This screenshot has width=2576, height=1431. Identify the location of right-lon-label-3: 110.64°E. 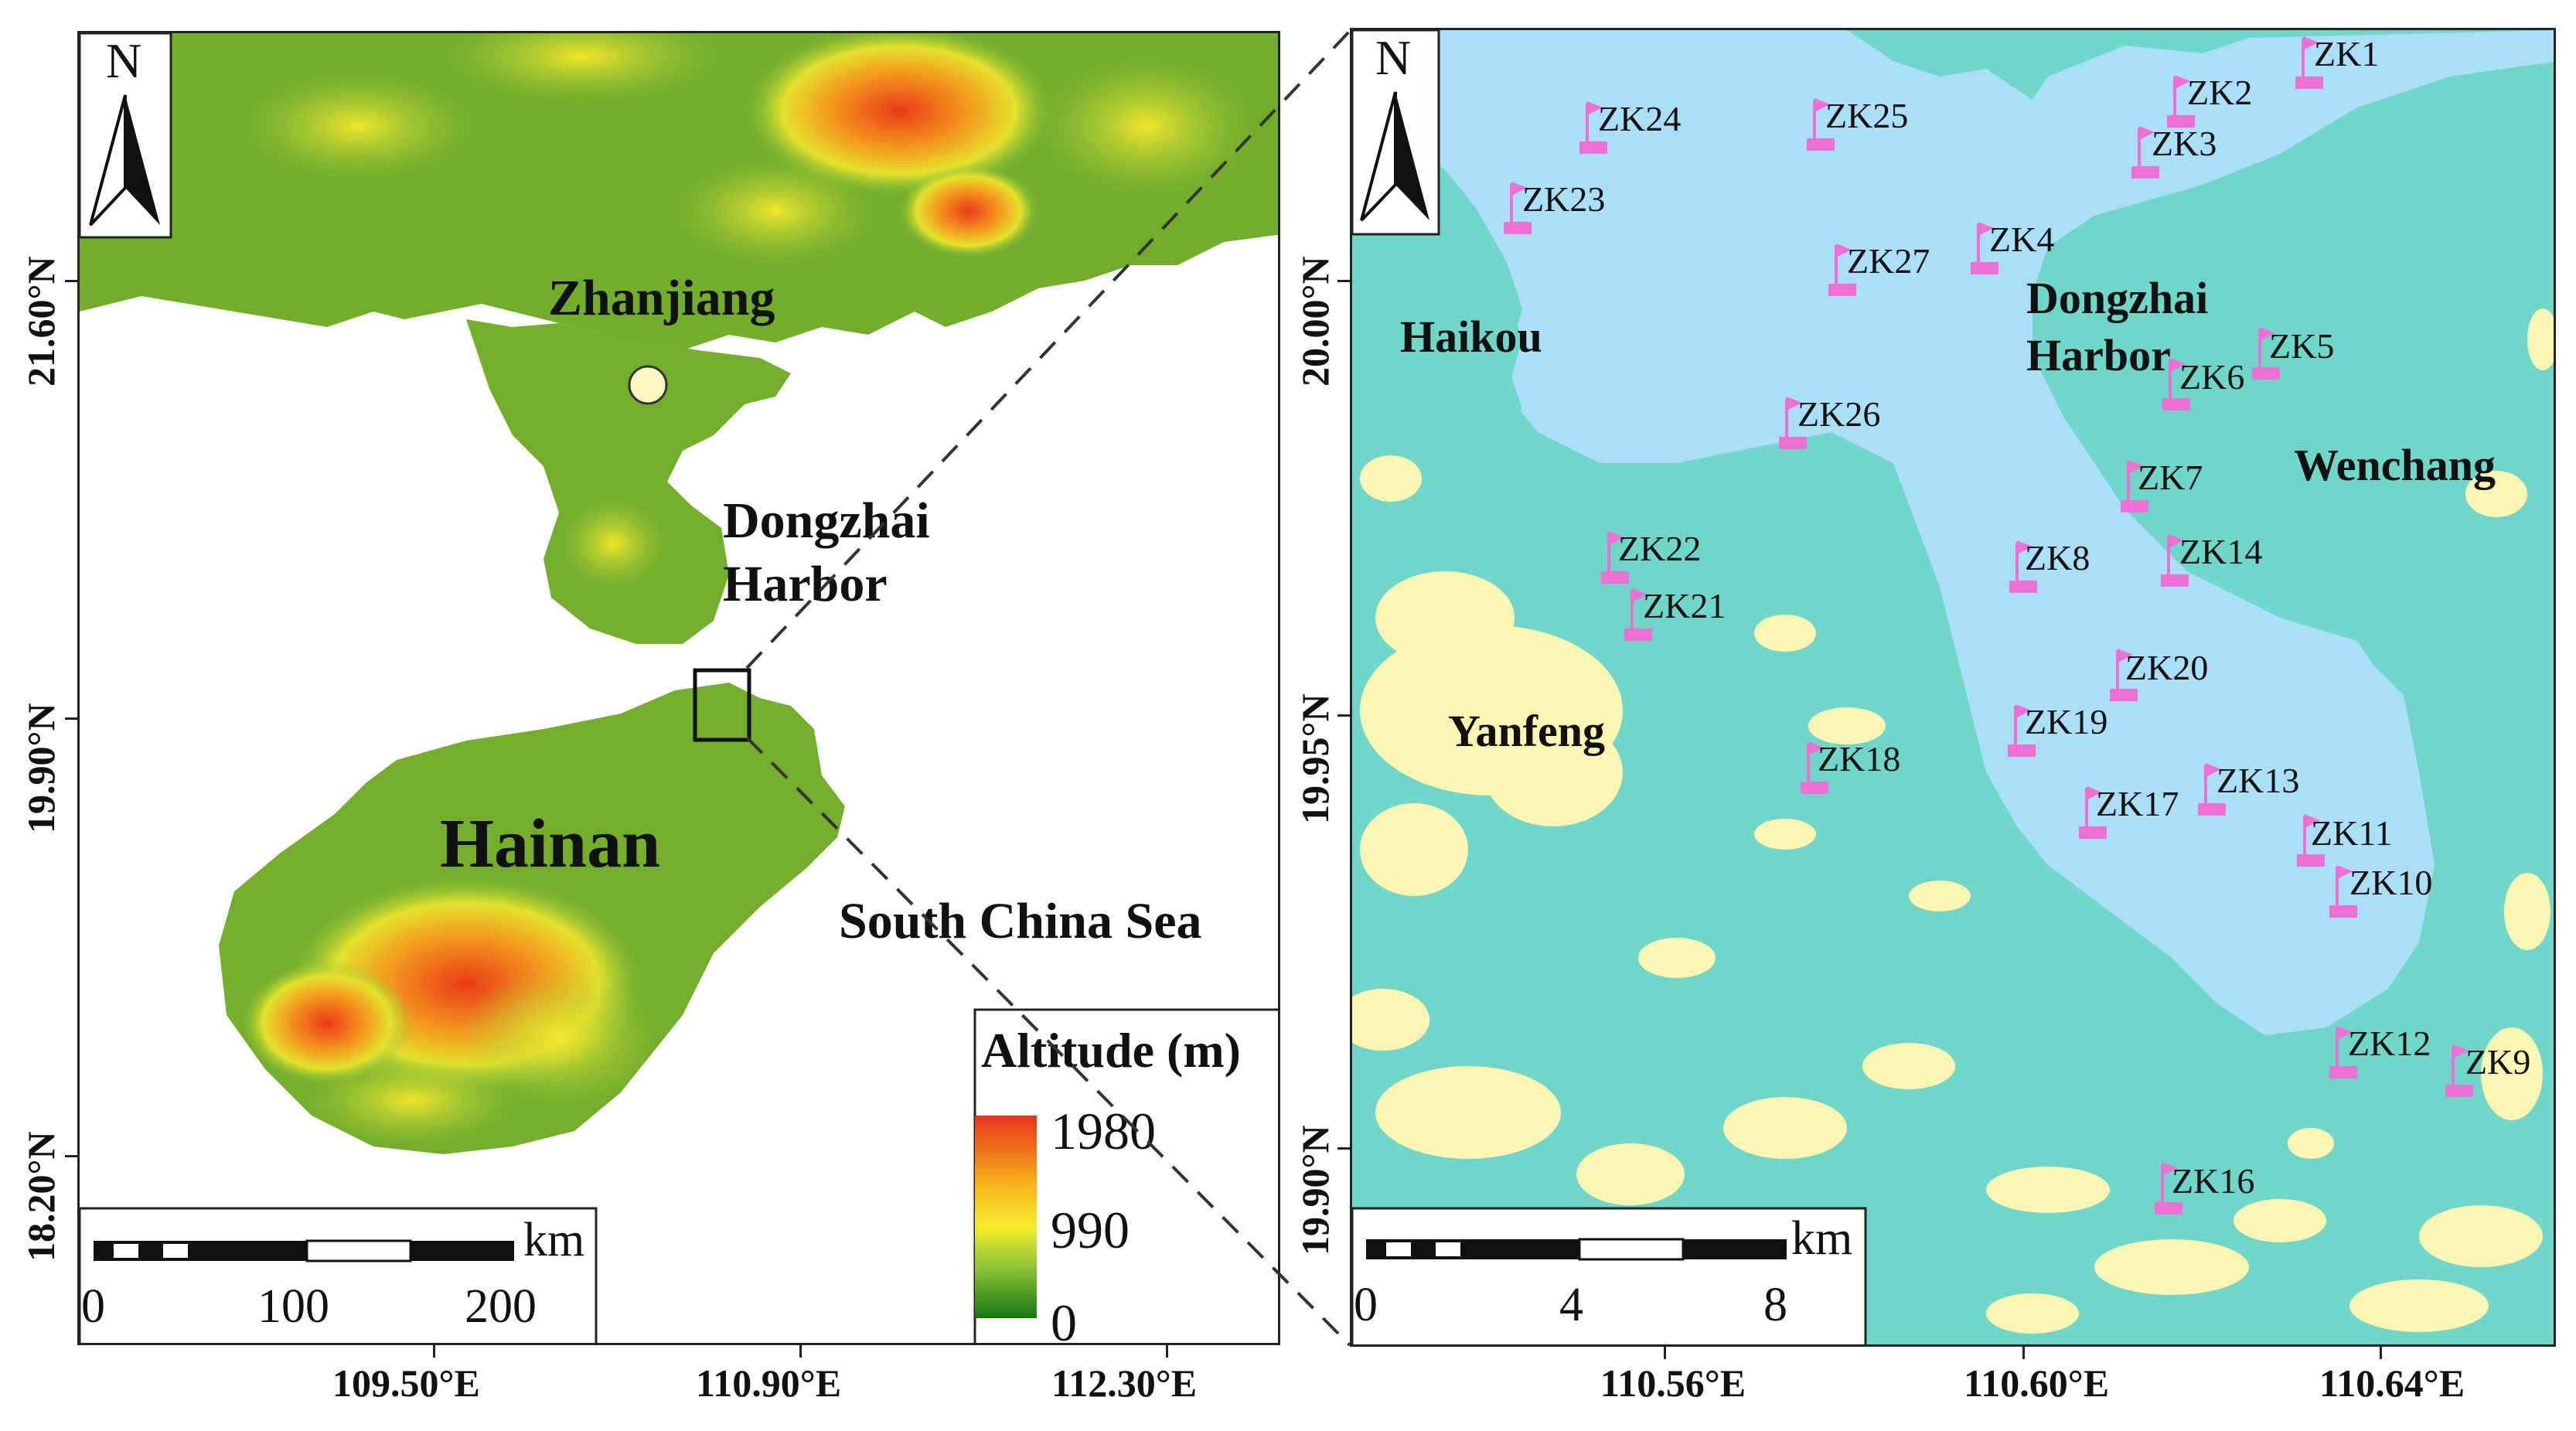
(2392, 1383).